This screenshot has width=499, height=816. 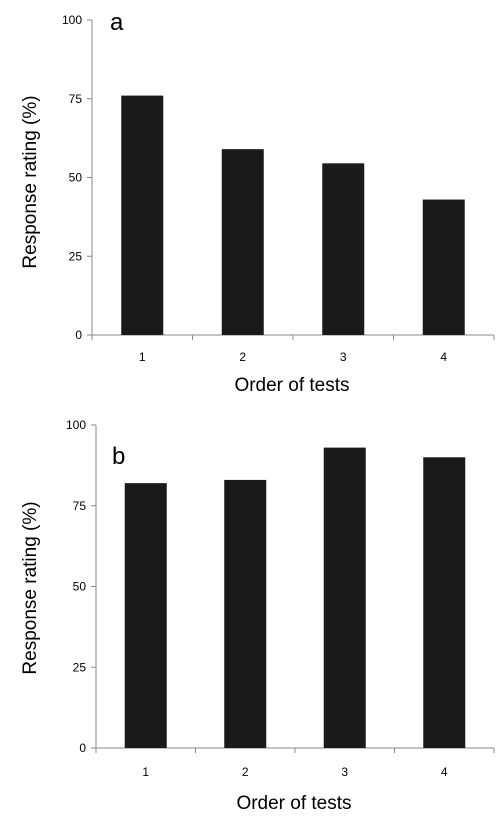 What do you see at coordinates (82, 748) in the screenshot?
I see `panel-b-y-tick-label: 0` at bounding box center [82, 748].